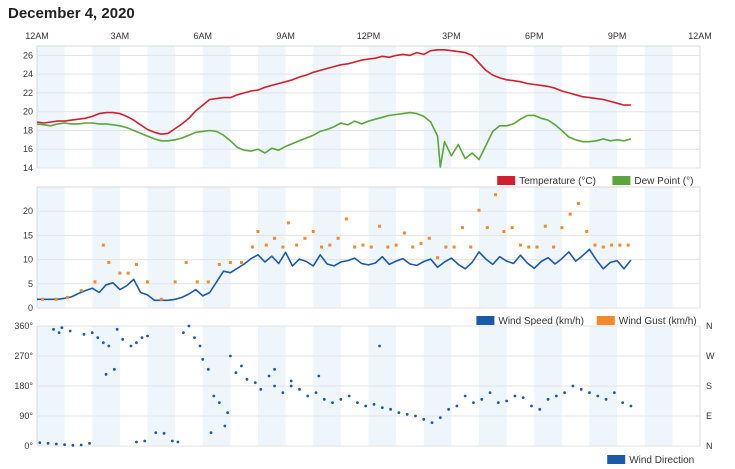  I want to click on page-title: December 4, 2020, so click(71, 13).